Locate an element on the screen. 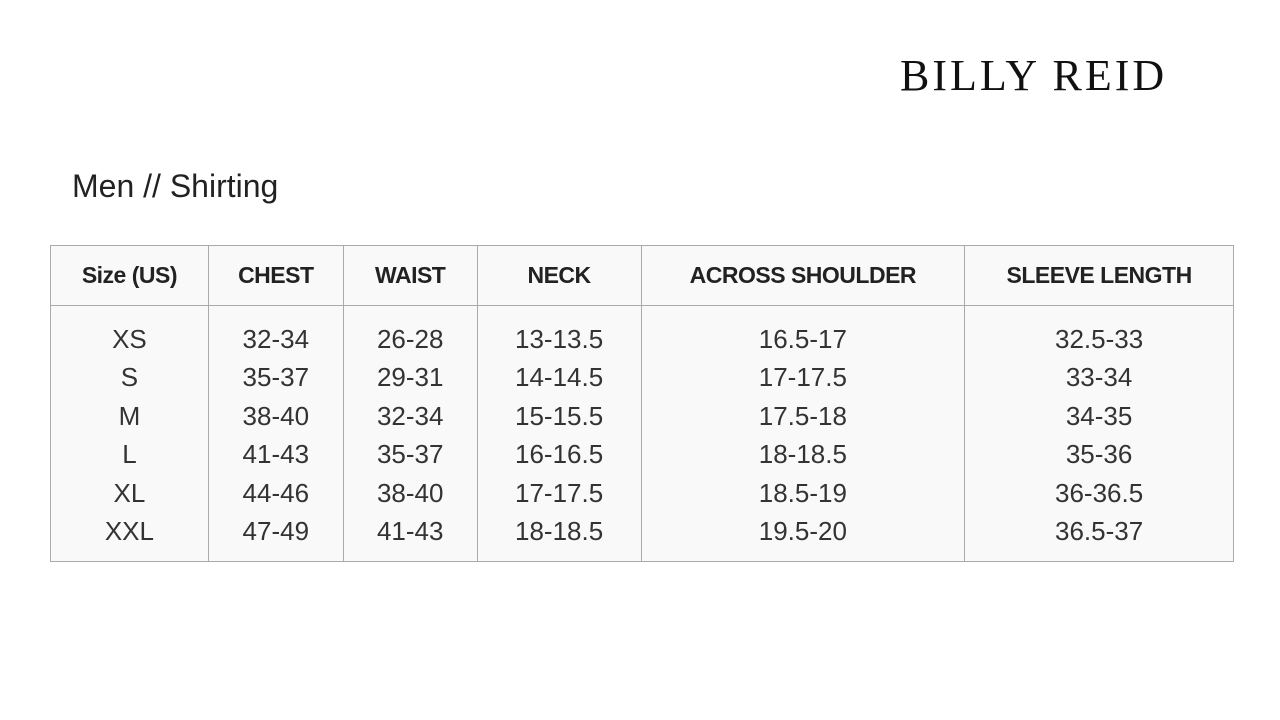 This screenshot has width=1280, height=720. column-header: ACROSS SHOULDER is located at coordinates (803, 275).